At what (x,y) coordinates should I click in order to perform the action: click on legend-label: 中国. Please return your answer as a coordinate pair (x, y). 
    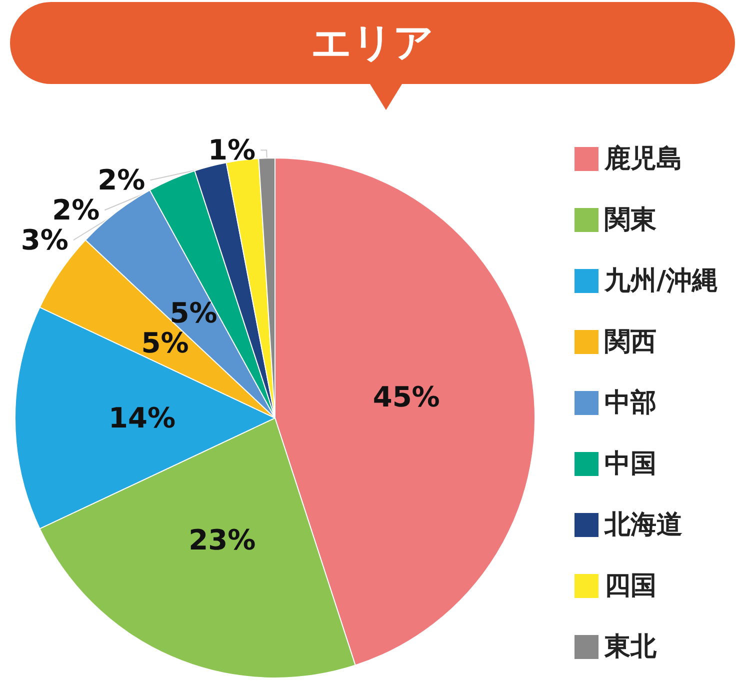
    Looking at the image, I should click on (630, 464).